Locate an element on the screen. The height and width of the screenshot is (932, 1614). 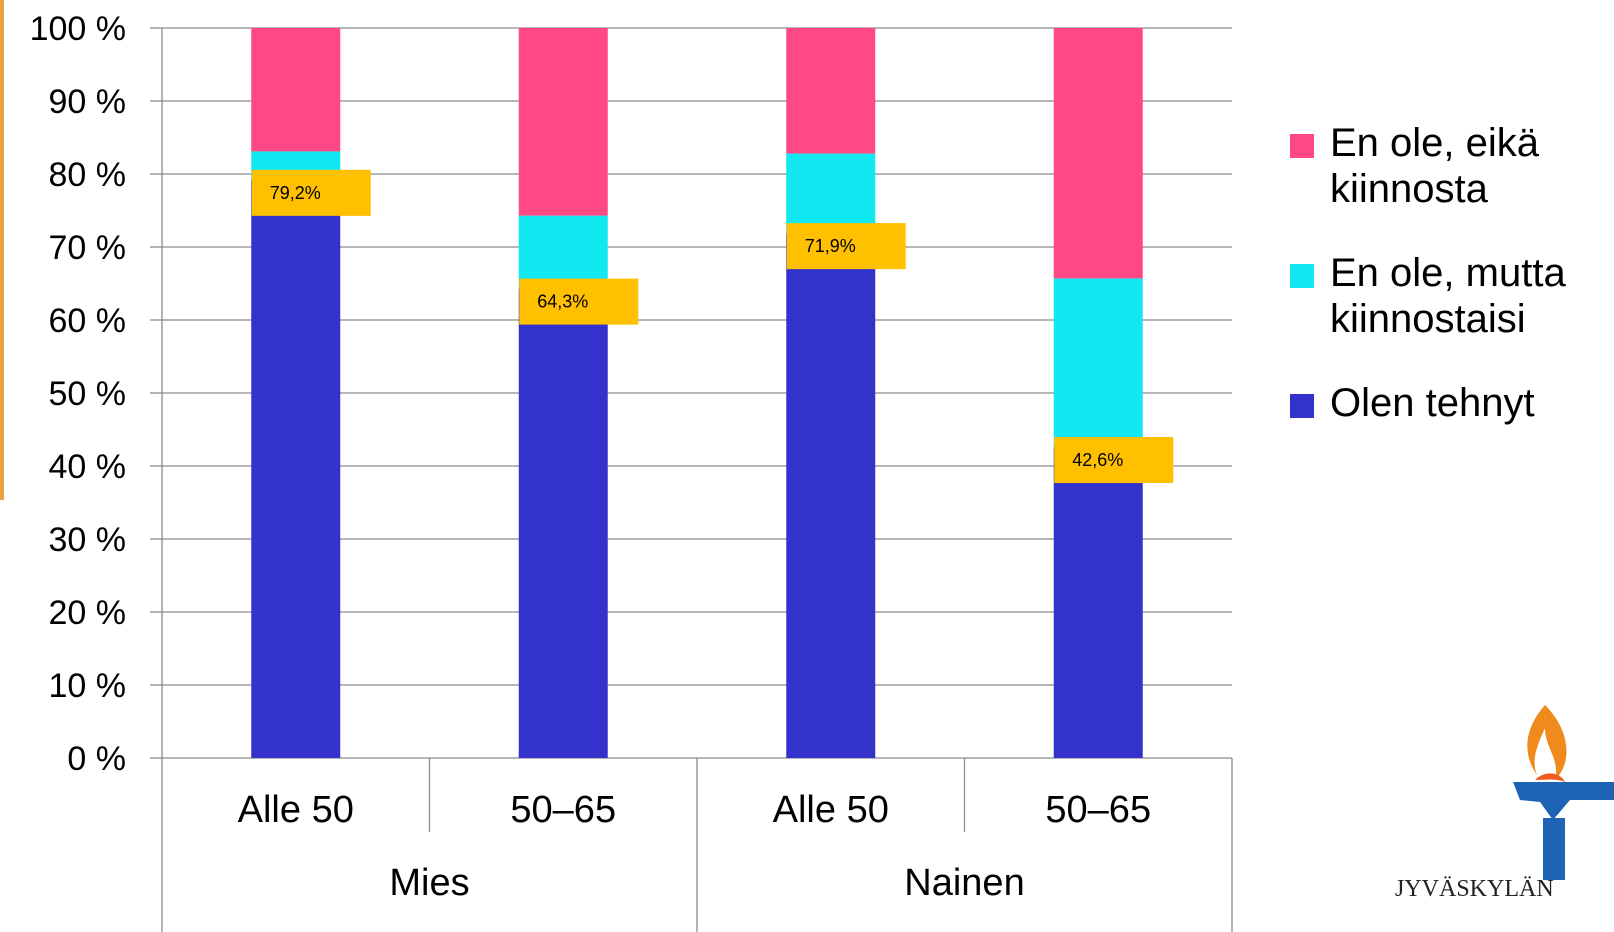
y-tick-label: 80 % is located at coordinates (88, 175).